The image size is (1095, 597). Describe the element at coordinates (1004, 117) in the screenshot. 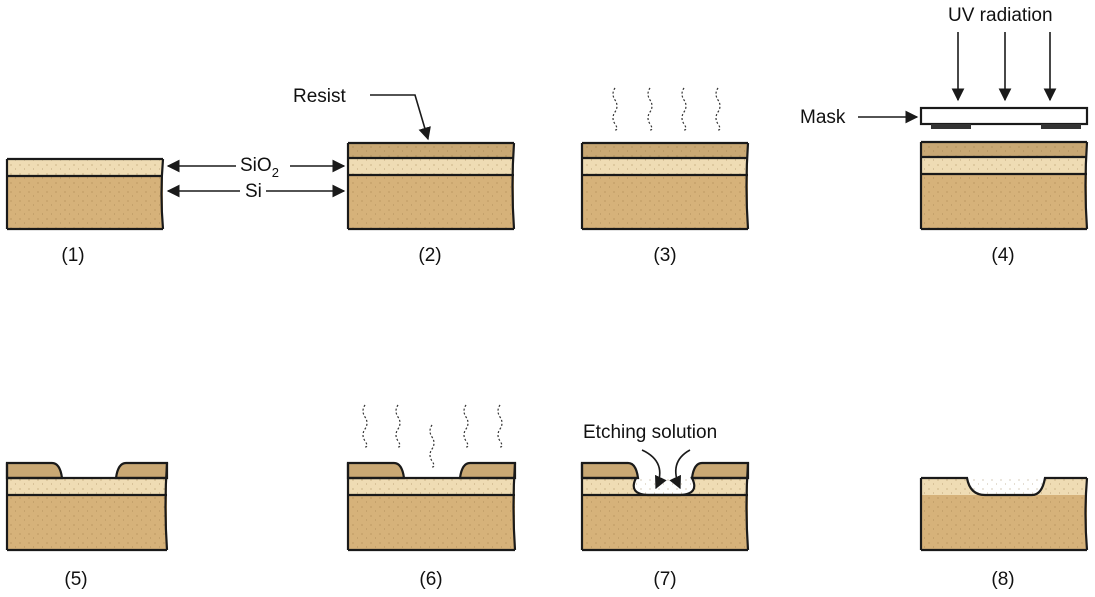

I see `photomask` at that location.